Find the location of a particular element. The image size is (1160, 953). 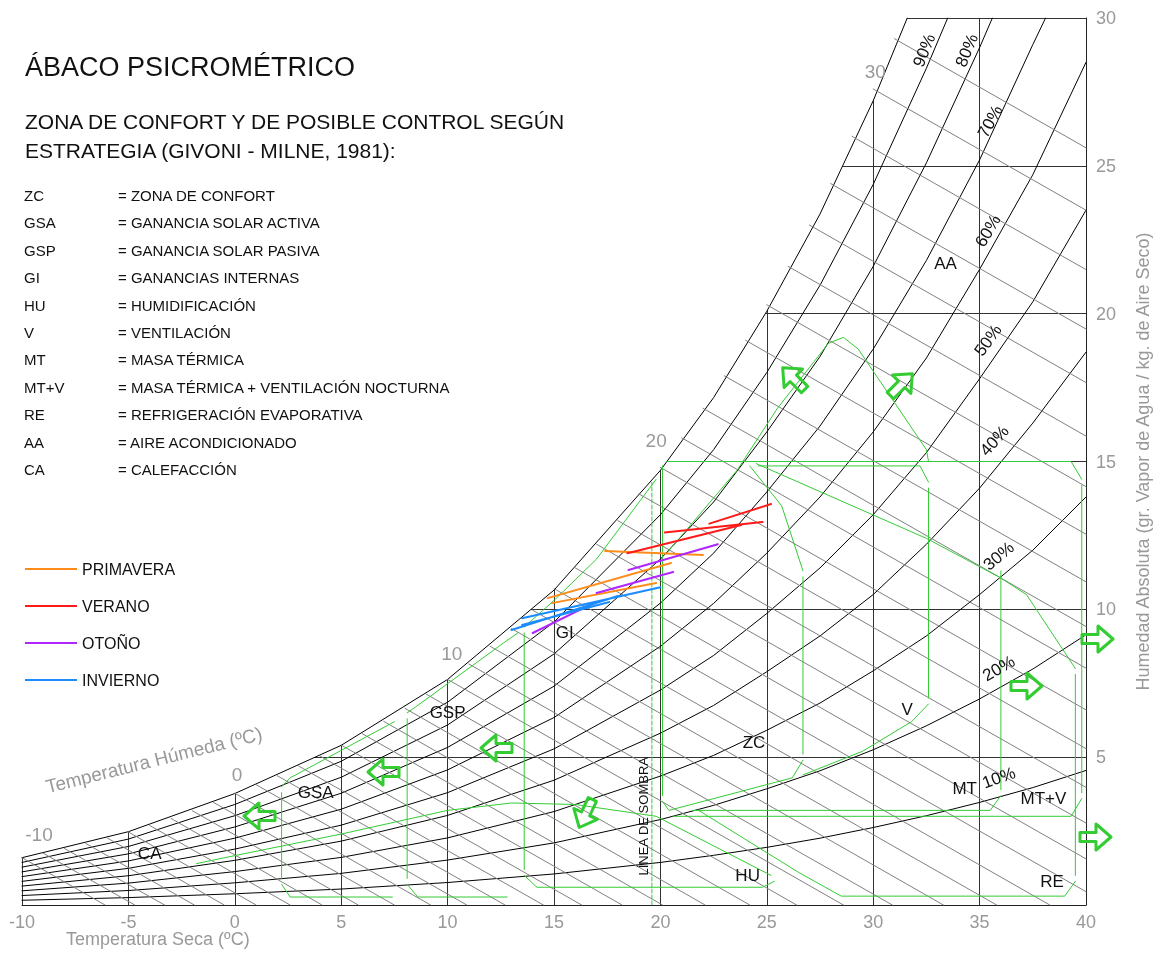

x-tick-label: 30 is located at coordinates (873, 922).